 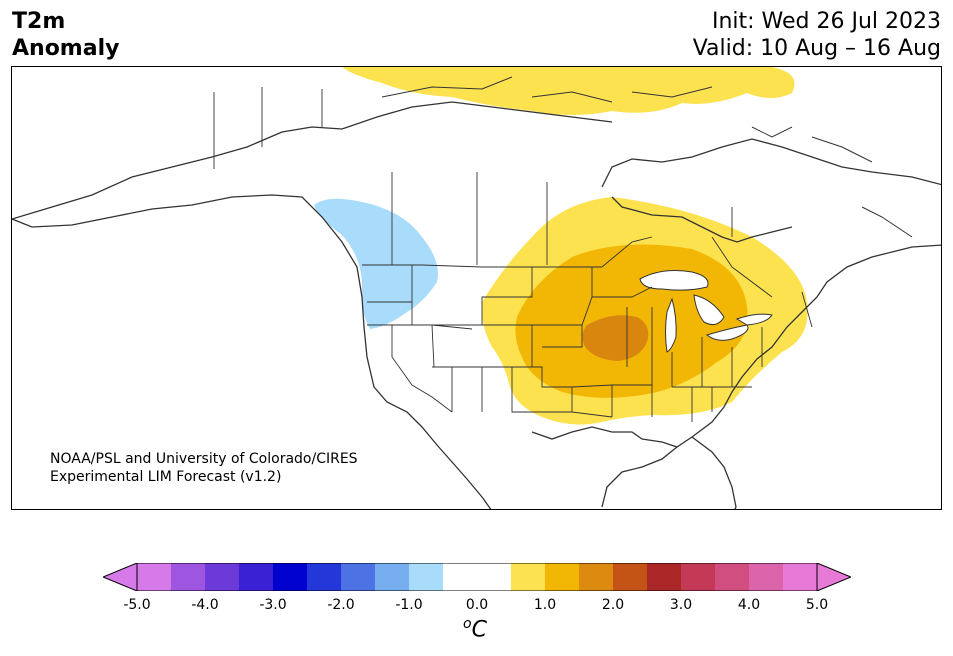 I want to click on colorbar-tick-label: -2.0, so click(x=341, y=605).